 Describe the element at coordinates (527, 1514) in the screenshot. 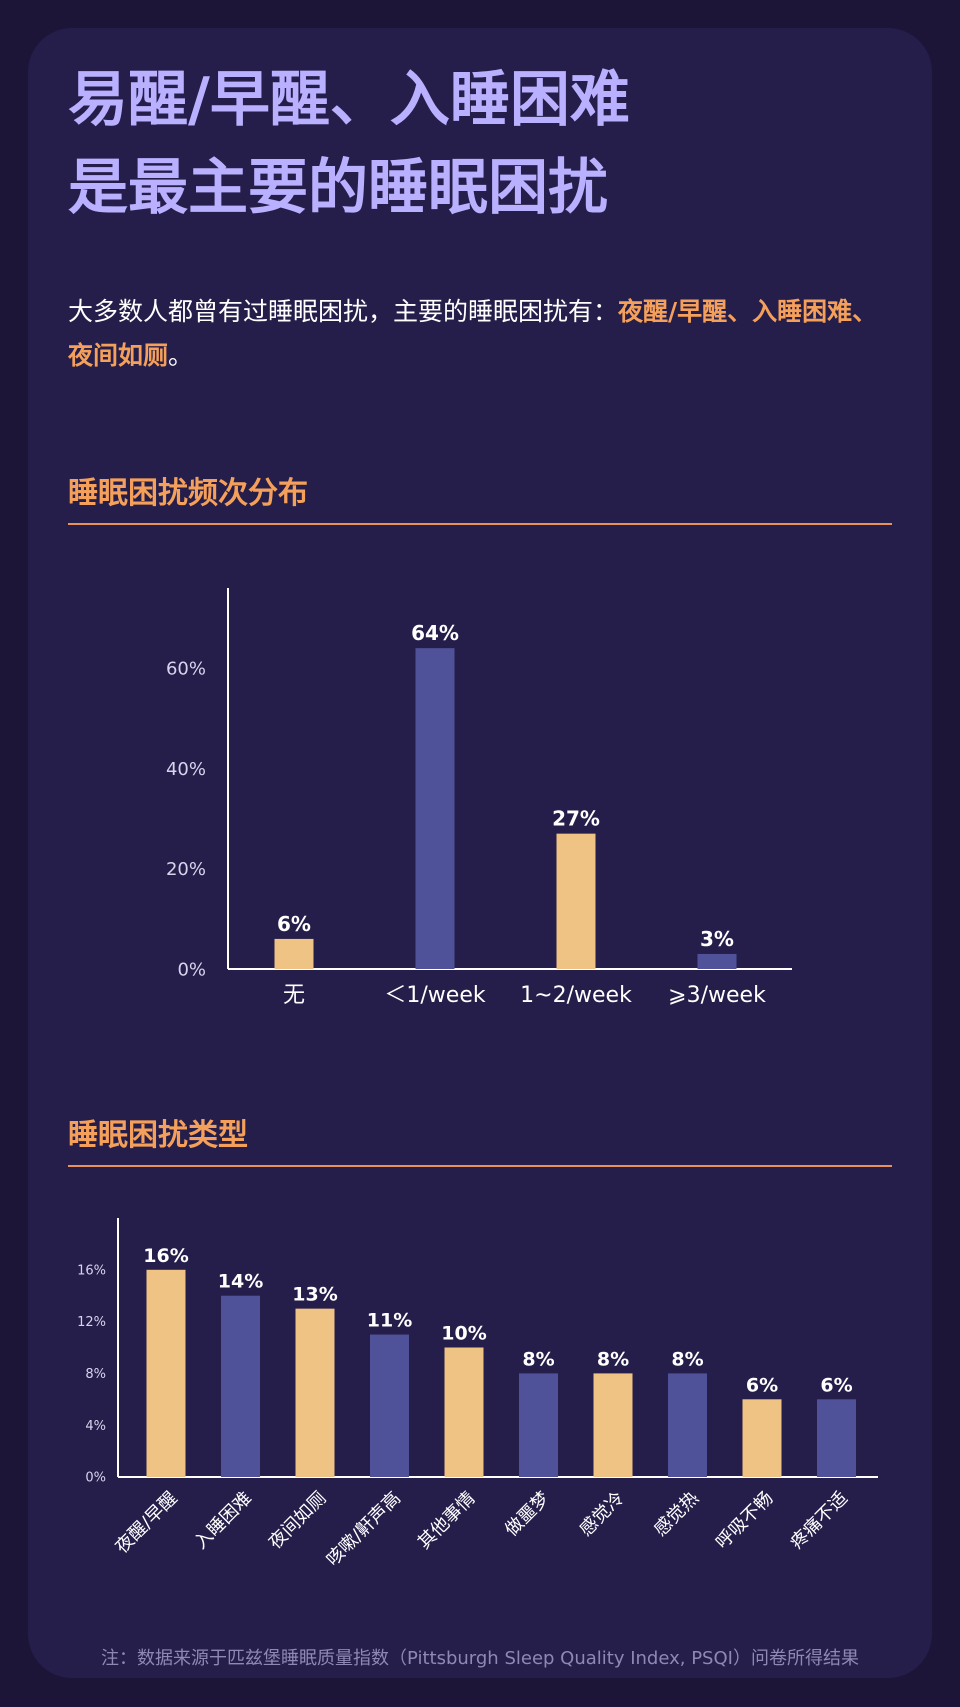

I see `x-category-label: 做噩梦` at that location.